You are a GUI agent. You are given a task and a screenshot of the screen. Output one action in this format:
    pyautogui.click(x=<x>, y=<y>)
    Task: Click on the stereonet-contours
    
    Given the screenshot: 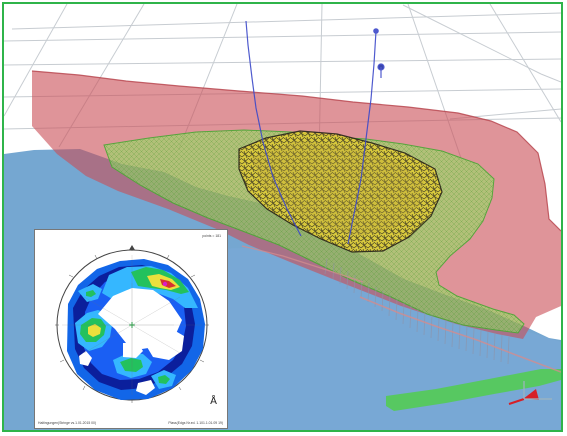 What is the action you would take?
    pyautogui.click(x=136, y=329)
    